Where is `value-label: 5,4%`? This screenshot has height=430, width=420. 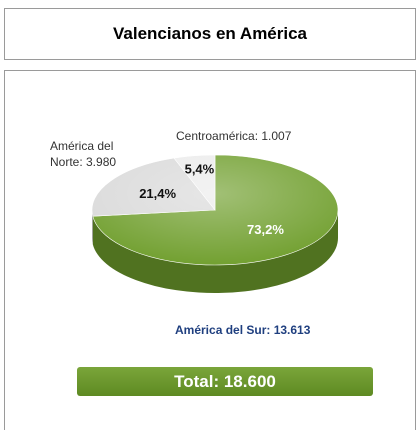
value-label: 5,4% is located at coordinates (200, 168).